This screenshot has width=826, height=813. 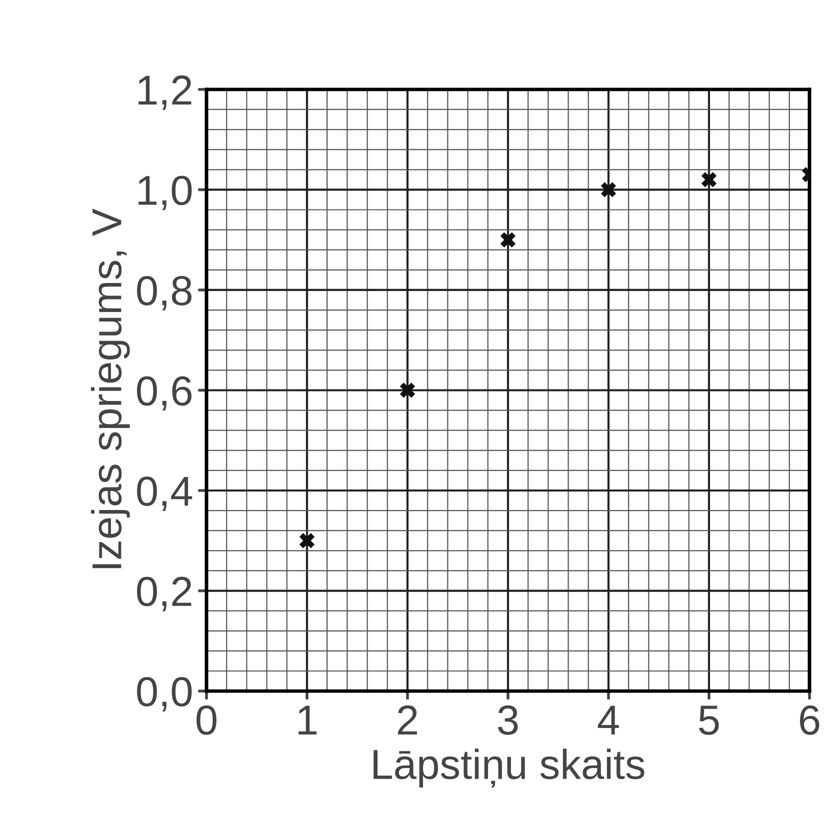 I want to click on x-tick-label: 4, so click(x=608, y=720).